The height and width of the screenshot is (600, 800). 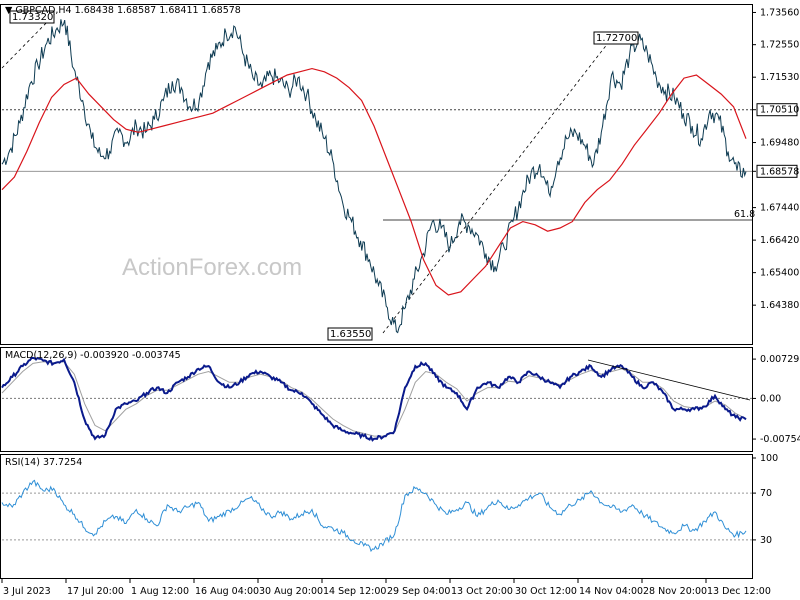 I want to click on rsi-y-tick-label: 100, so click(x=769, y=458).